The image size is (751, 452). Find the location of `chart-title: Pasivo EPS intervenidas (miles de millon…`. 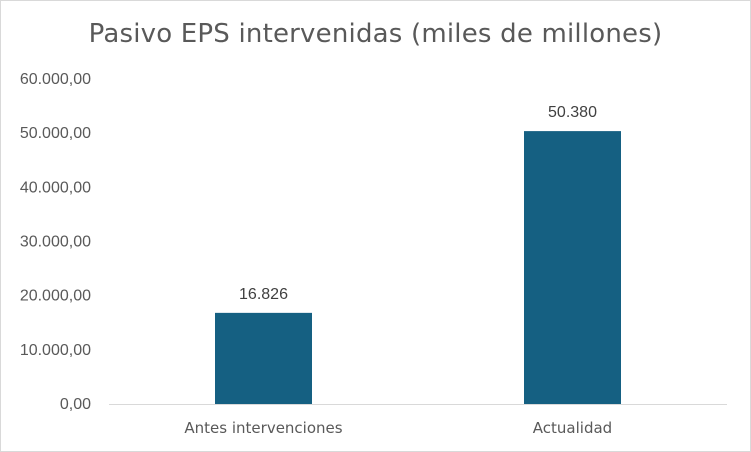

chart-title: Pasivo EPS intervenidas (miles de millon… is located at coordinates (375, 34).